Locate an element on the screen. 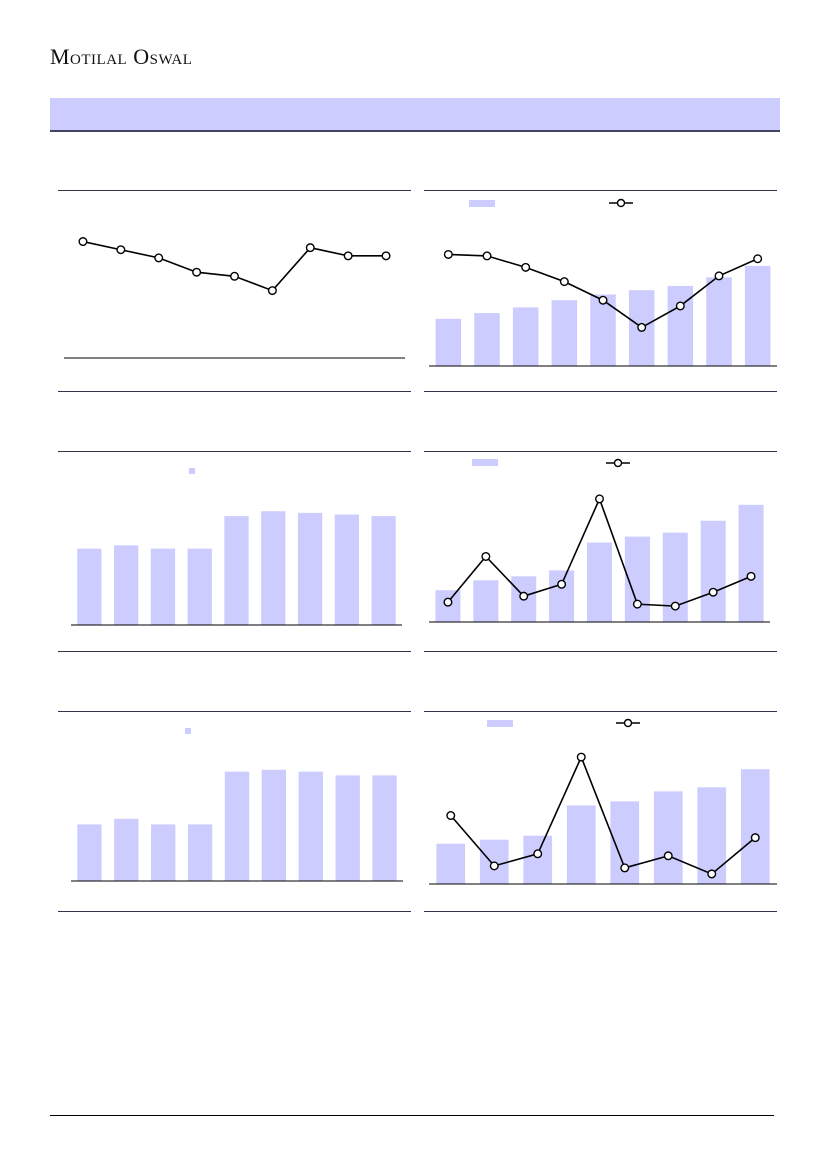 Image resolution: width=827 pixels, height=1169 pixels. chart-3-top-rule is located at coordinates (234, 451).